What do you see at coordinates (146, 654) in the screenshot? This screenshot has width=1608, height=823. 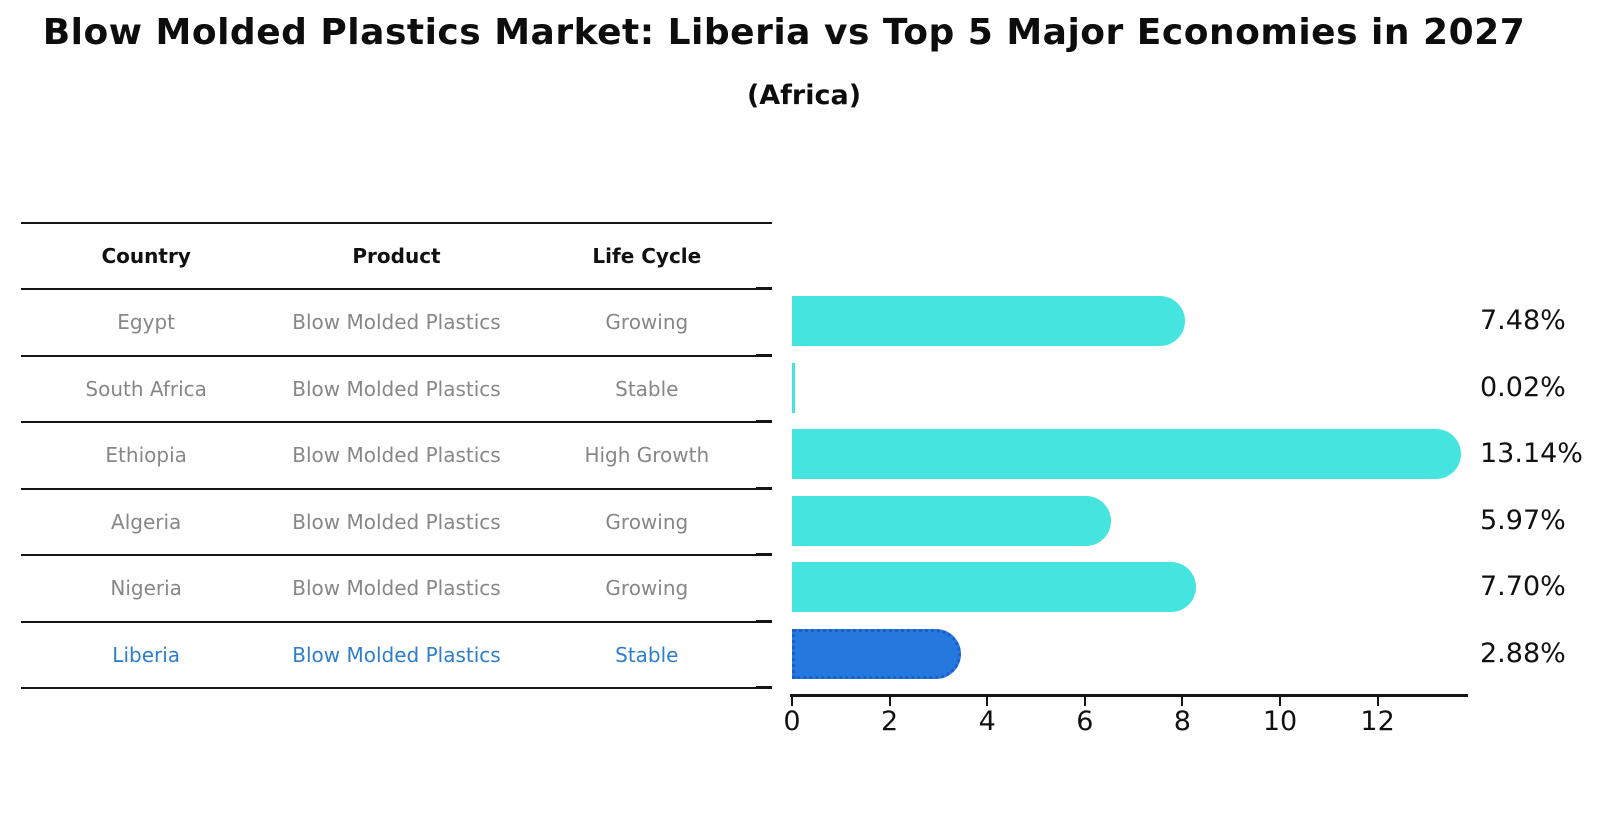 I see `table-cell-country: Liberia` at bounding box center [146, 654].